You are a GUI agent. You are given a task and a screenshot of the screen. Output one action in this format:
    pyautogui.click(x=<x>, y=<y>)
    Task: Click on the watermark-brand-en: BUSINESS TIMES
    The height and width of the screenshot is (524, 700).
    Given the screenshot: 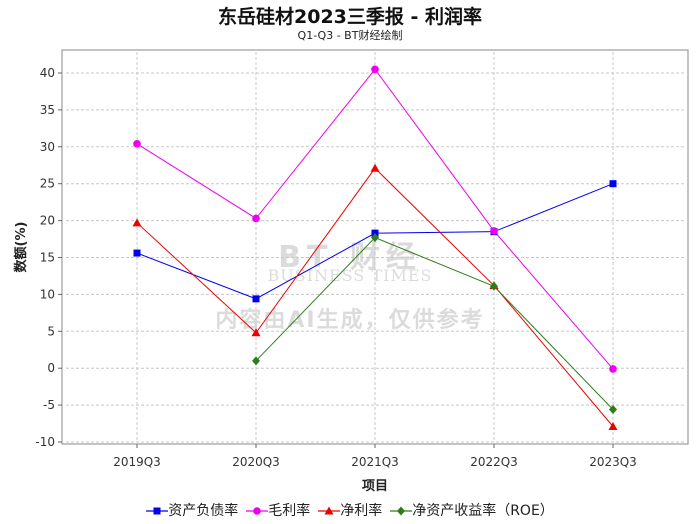 What is the action you would take?
    pyautogui.click(x=350, y=275)
    